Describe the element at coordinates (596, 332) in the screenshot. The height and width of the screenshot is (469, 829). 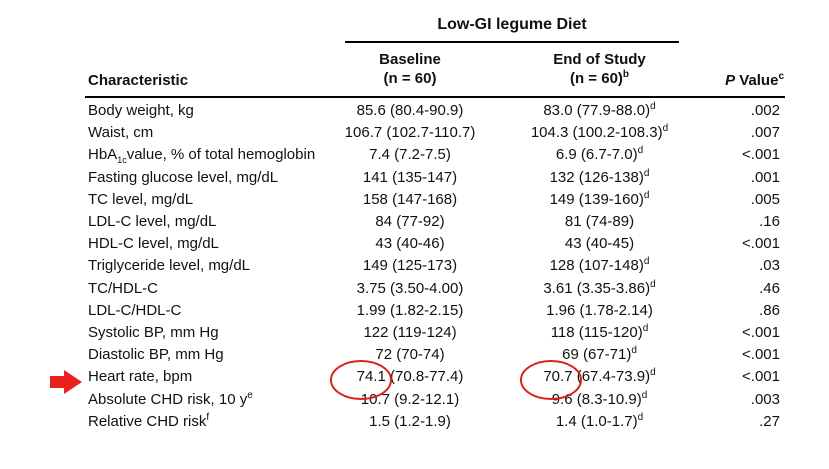
I see `end-value: 118 (115-120)` at that location.